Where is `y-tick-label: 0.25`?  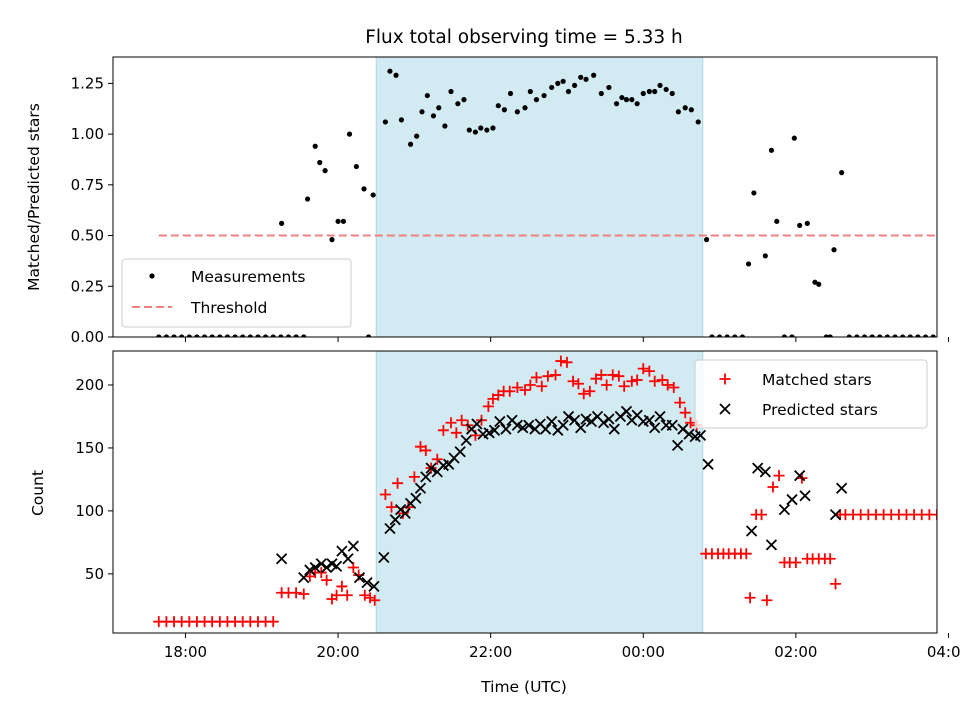
y-tick-label: 0.25 is located at coordinates (87, 286).